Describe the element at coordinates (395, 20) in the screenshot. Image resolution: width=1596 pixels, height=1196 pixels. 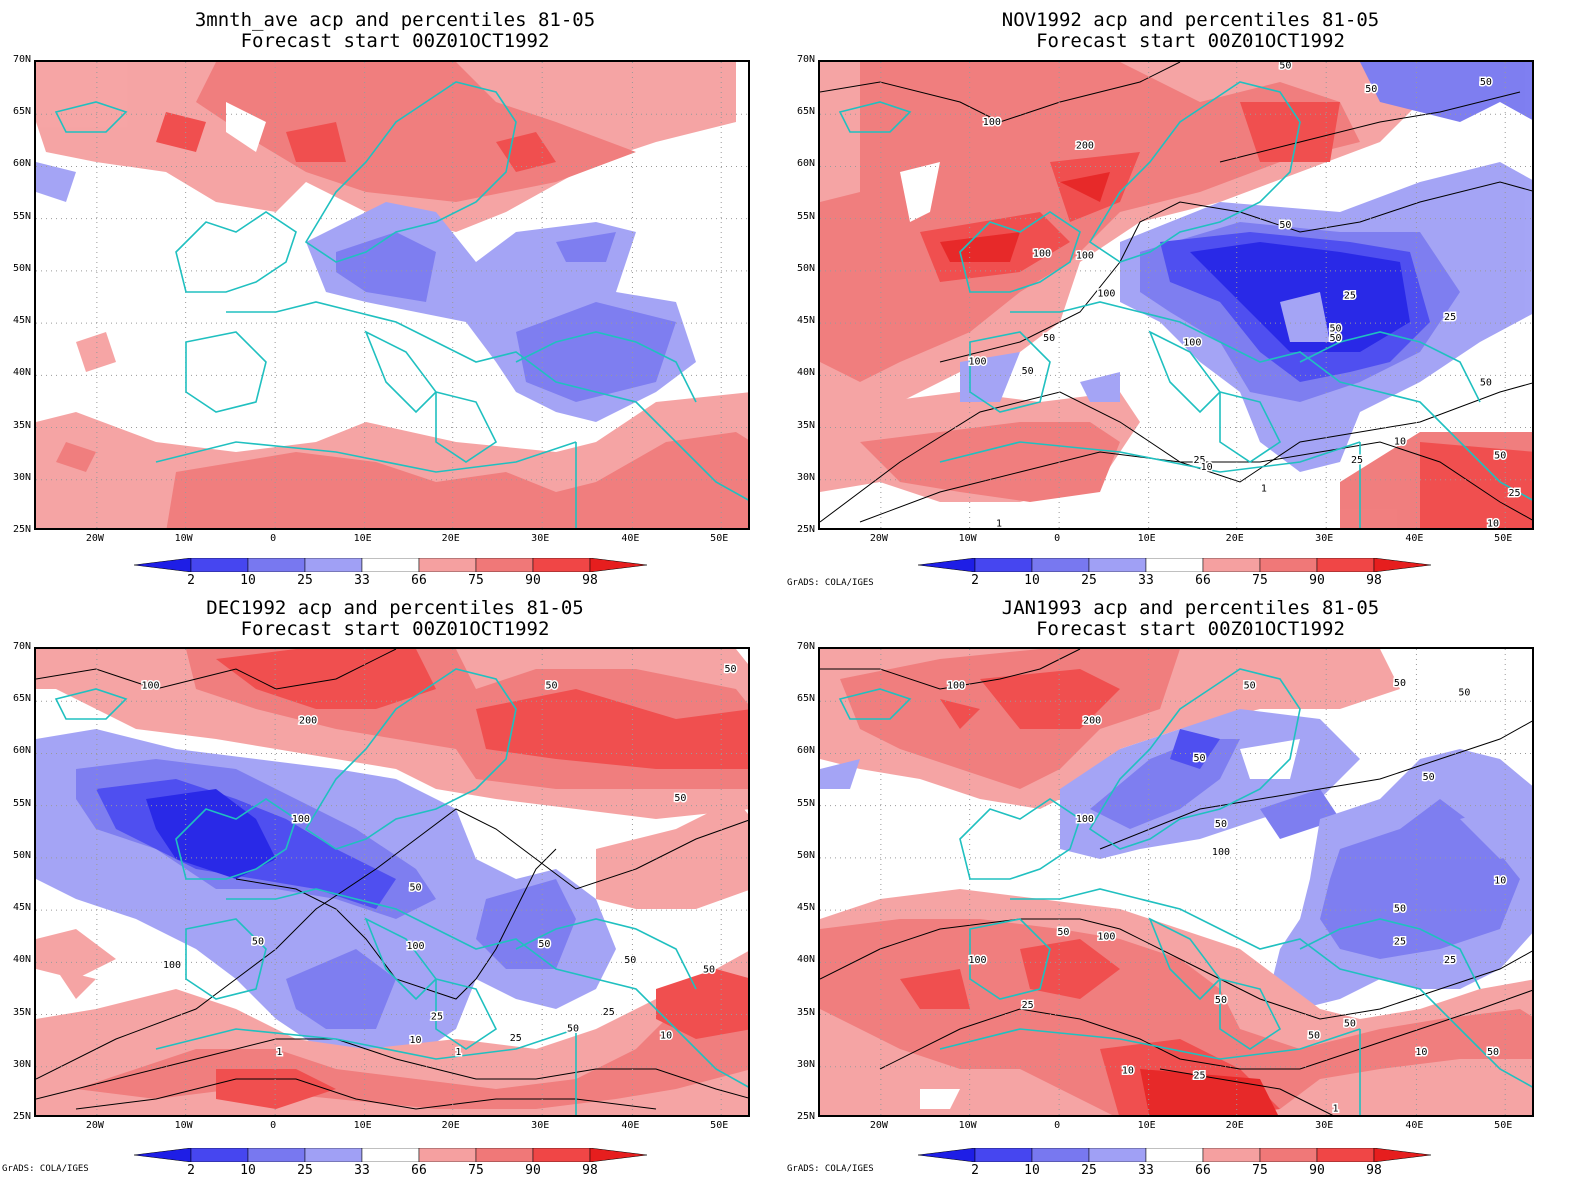
I see `panel-title-line1: 3mnth_ave acp and percentiles 81-05` at that location.